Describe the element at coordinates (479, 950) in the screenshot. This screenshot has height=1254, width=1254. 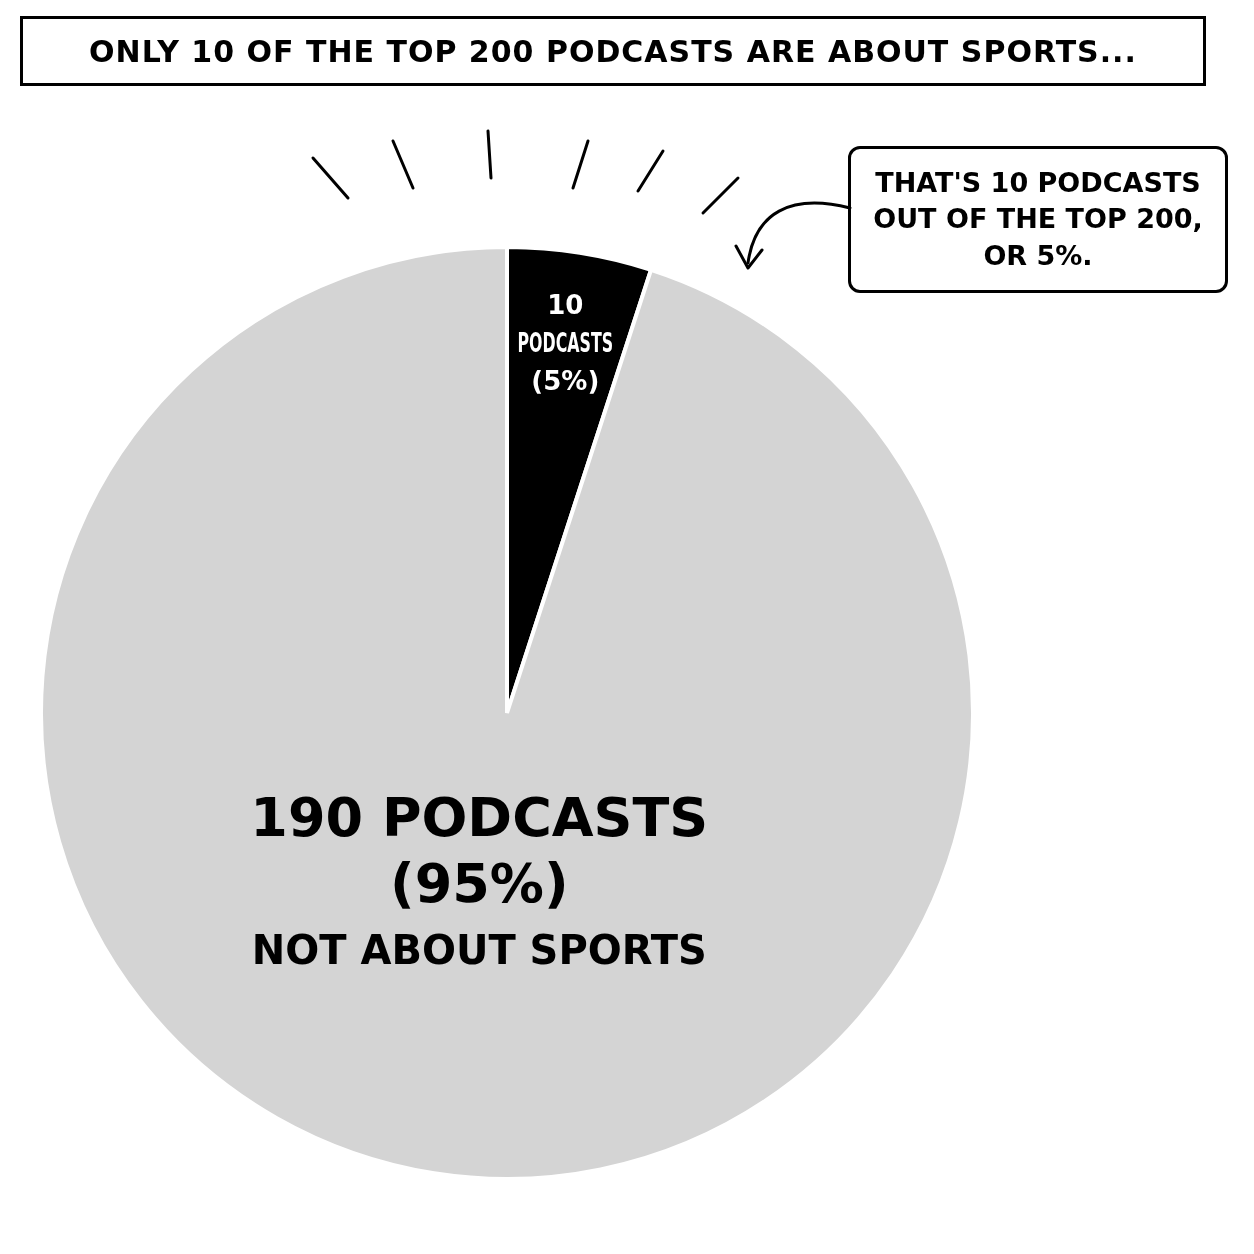
I see `slice-label: NOT ABOUT SPORTS` at that location.